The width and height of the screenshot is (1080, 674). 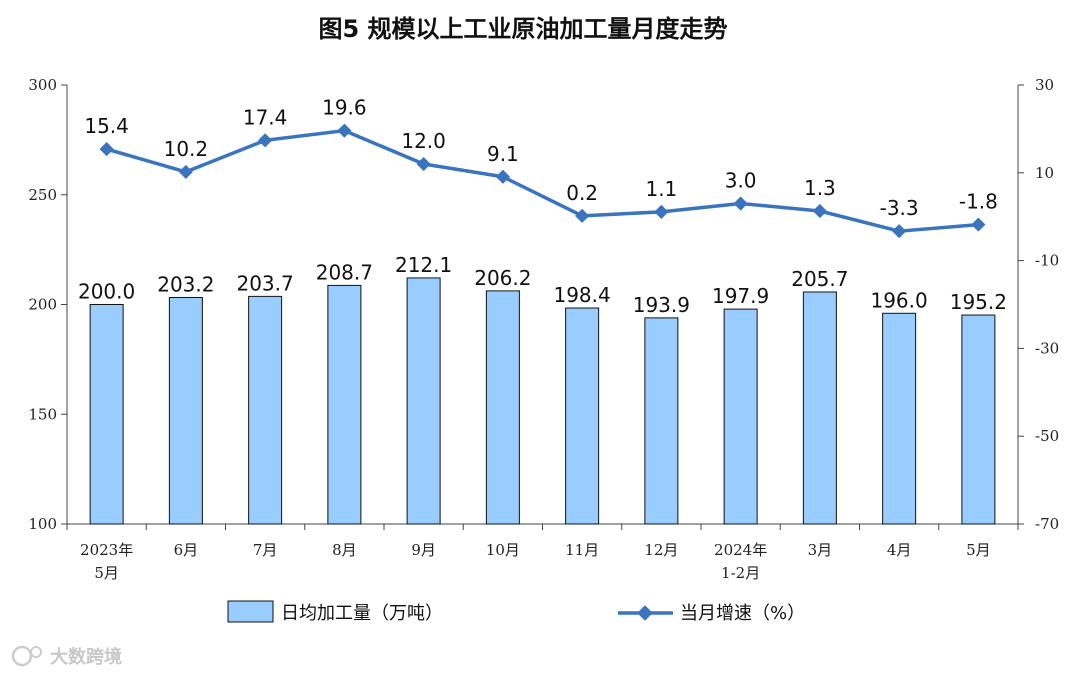 What do you see at coordinates (978, 202) in the screenshot?
I see `line-value-label: -1.8` at bounding box center [978, 202].